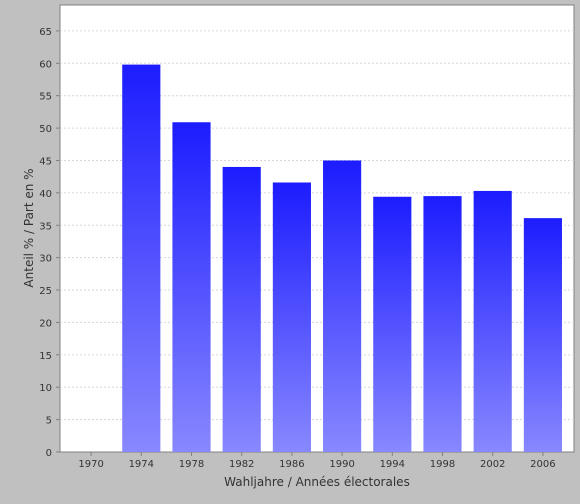  What do you see at coordinates (45, 323) in the screenshot?
I see `y-tick-label: 20` at bounding box center [45, 323].